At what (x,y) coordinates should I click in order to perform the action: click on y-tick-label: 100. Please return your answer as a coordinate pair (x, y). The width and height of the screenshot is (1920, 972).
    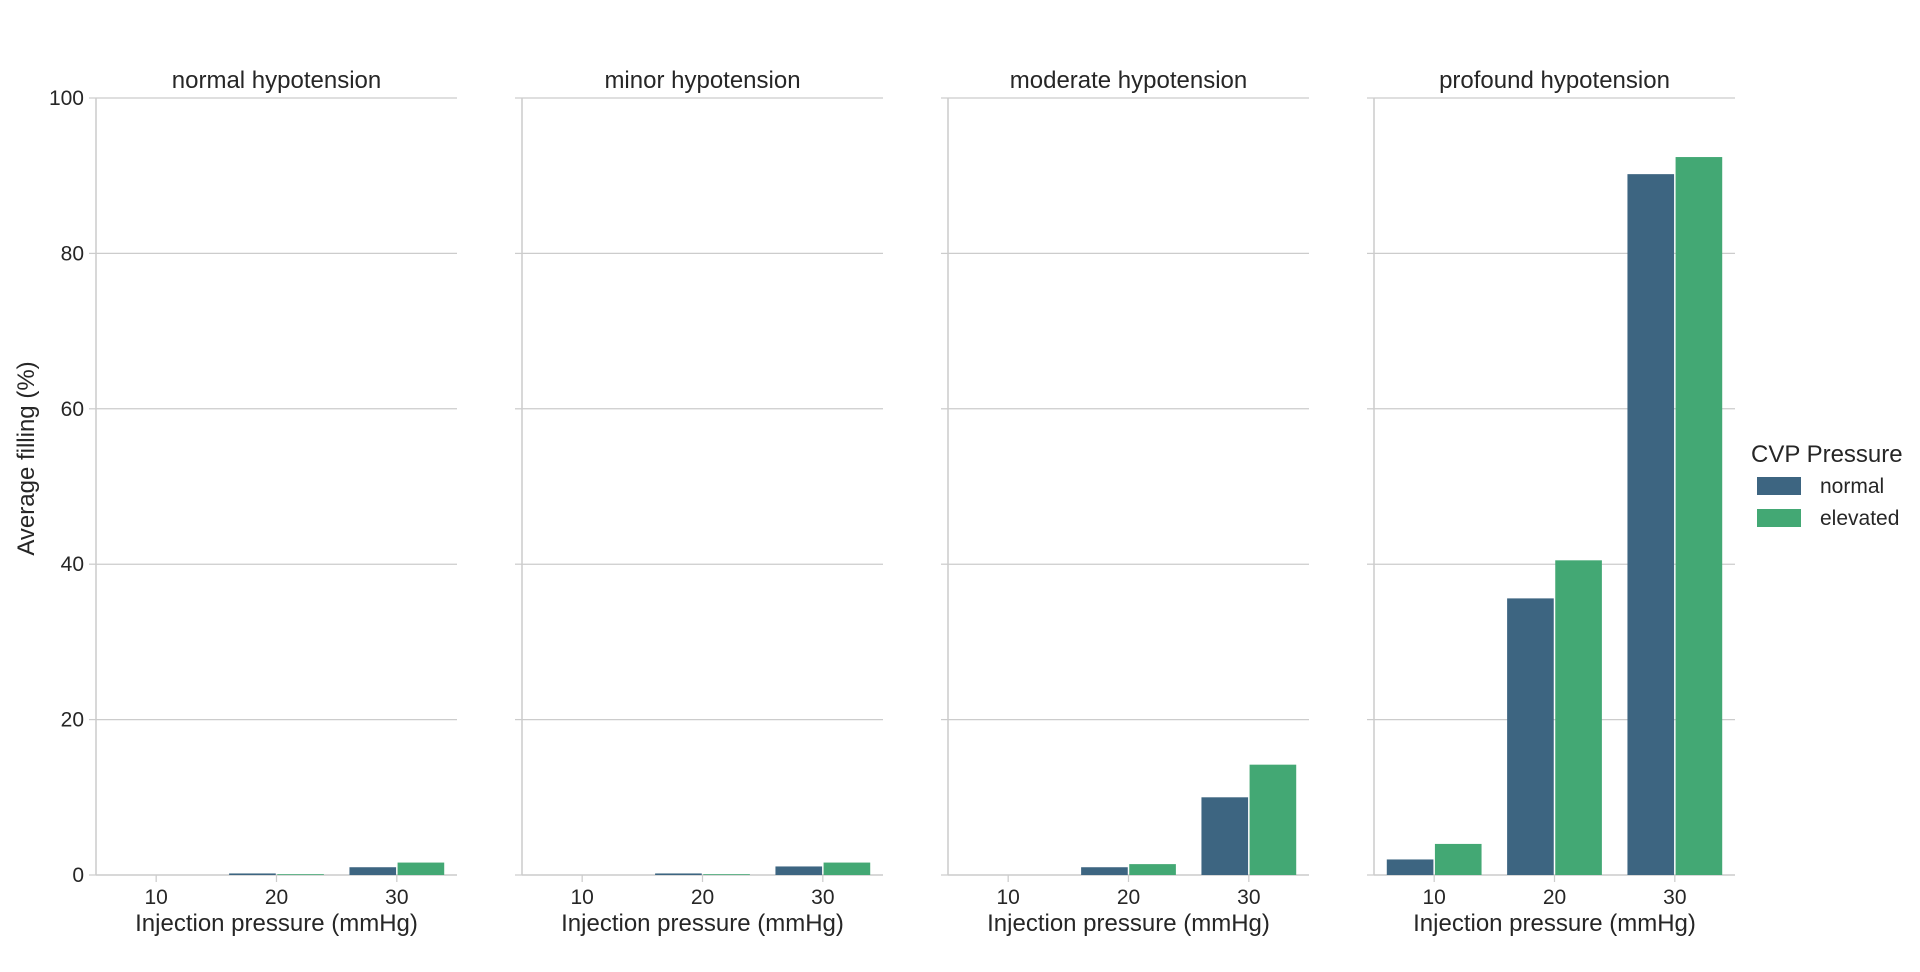
    Looking at the image, I should click on (66, 98).